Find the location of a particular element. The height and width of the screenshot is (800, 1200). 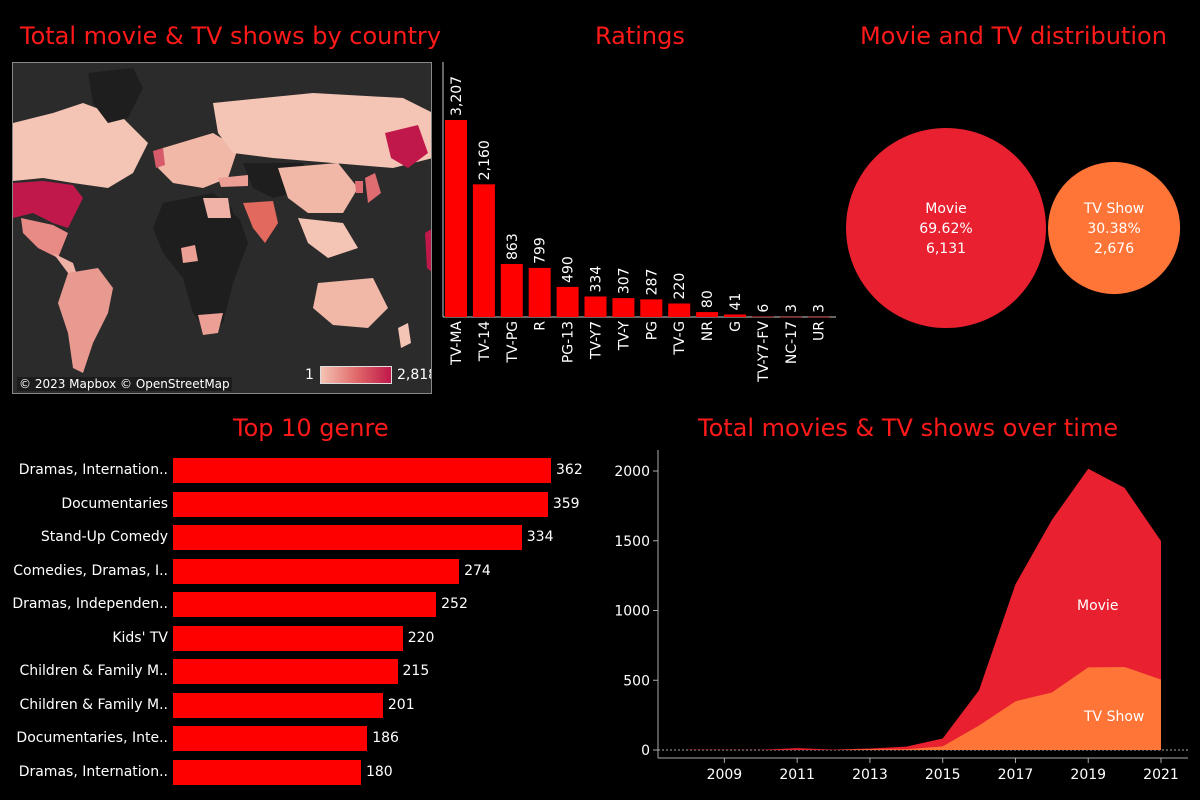

ratings-category-label: TV-Y is located at coordinates (624, 336).